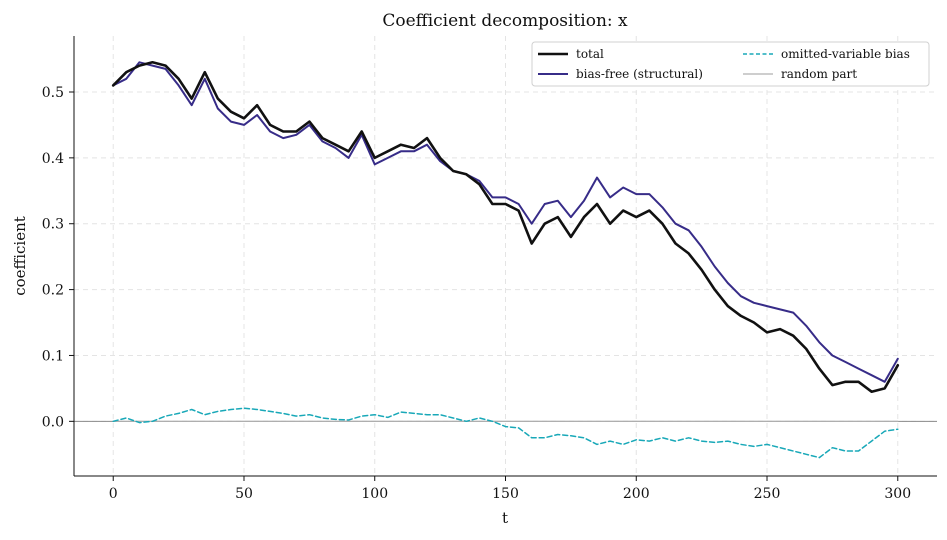 This screenshot has width=947, height=540. Describe the element at coordinates (53, 356) in the screenshot. I see `y-tick-label: 0.1` at that location.